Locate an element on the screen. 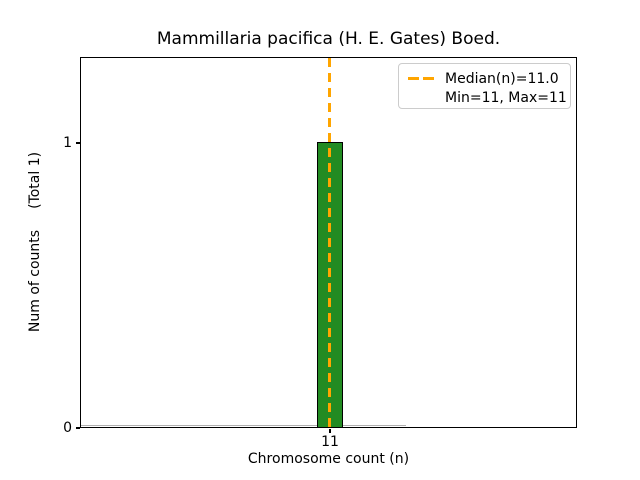 Image resolution: width=640 pixels, height=480 pixels. y-axis-label-total: (Total 1) is located at coordinates (35, 180).